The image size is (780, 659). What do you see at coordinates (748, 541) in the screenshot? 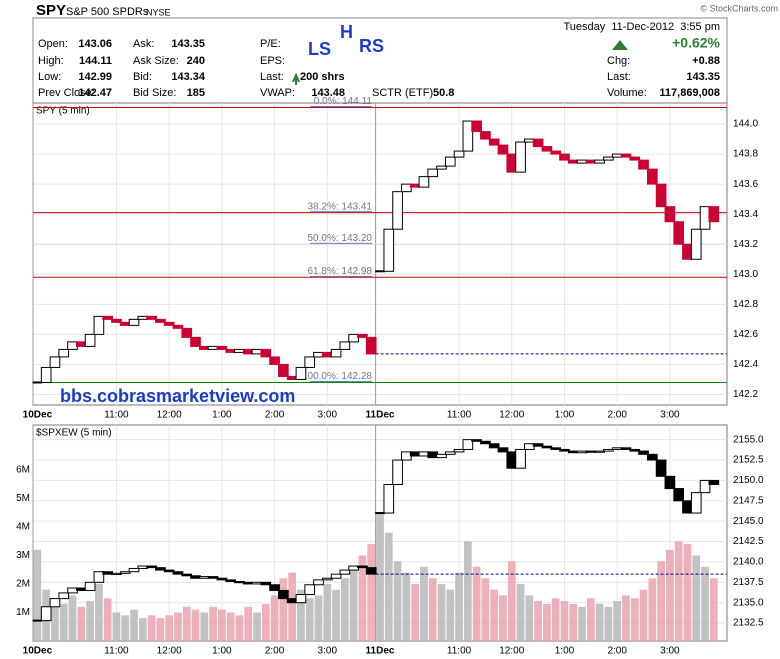
I see `y-tick-label: 2142.5` at bounding box center [748, 541].